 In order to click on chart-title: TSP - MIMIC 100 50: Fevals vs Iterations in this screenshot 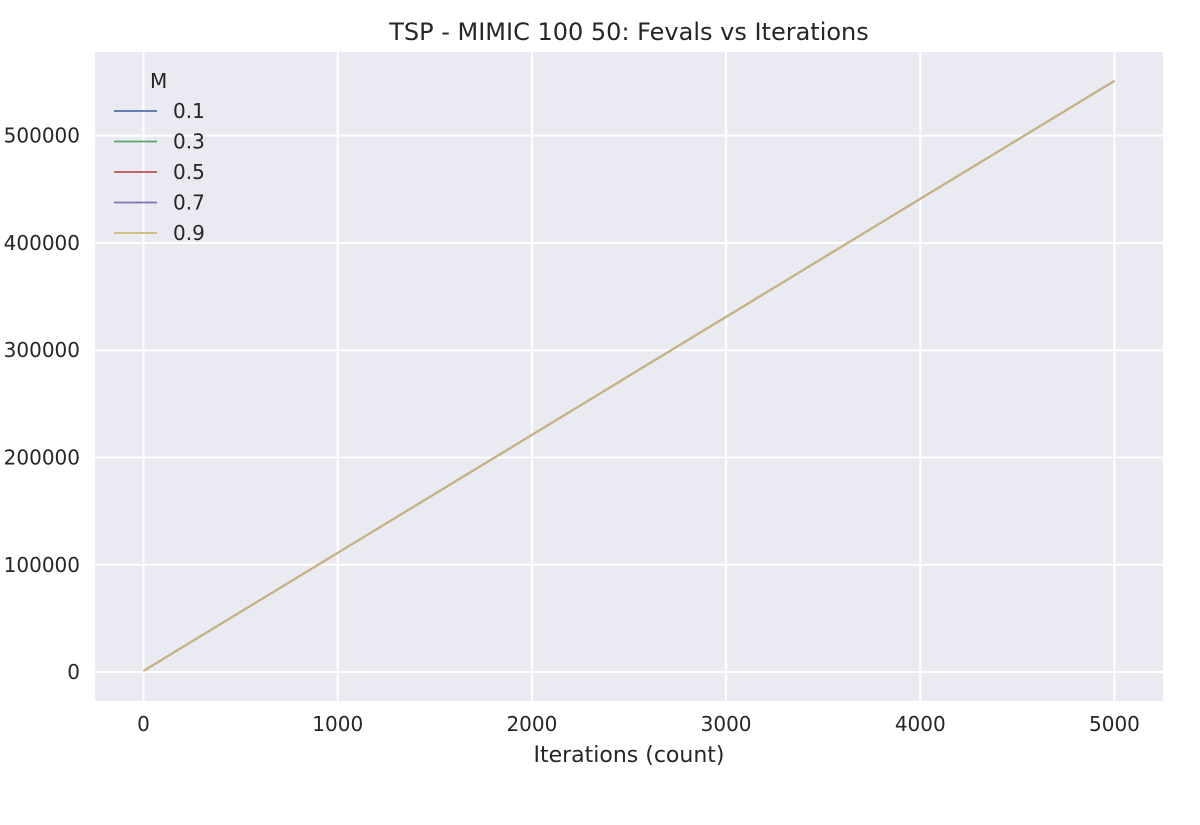, I will do `click(628, 32)`.